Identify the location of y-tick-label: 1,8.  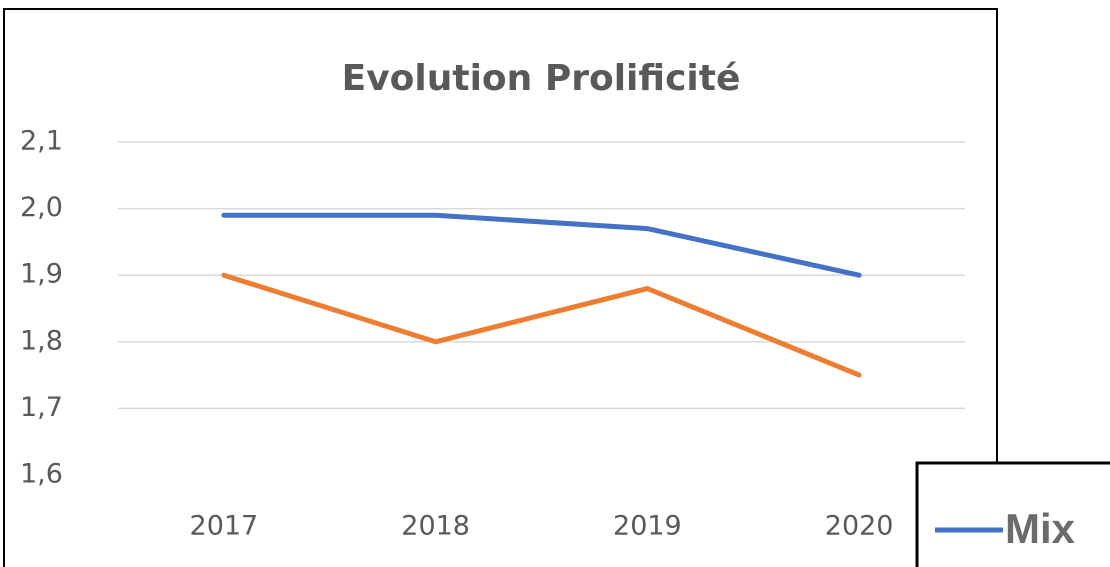
(41, 340).